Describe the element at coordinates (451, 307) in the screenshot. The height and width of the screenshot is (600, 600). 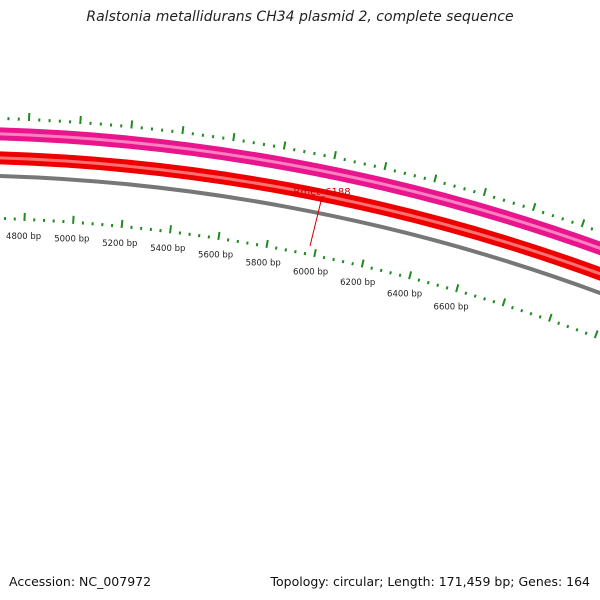
I see `ruler-label: 6600 bp` at that location.